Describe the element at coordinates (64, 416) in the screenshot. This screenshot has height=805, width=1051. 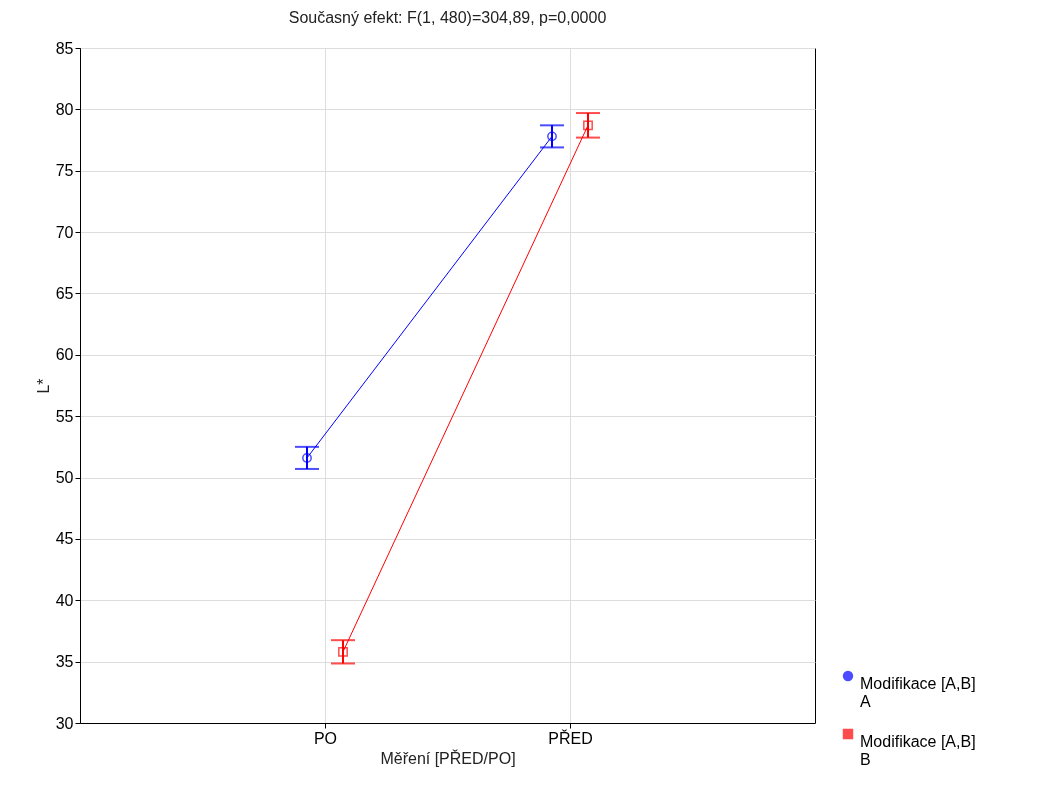
I see `y-tick-label: 55` at that location.